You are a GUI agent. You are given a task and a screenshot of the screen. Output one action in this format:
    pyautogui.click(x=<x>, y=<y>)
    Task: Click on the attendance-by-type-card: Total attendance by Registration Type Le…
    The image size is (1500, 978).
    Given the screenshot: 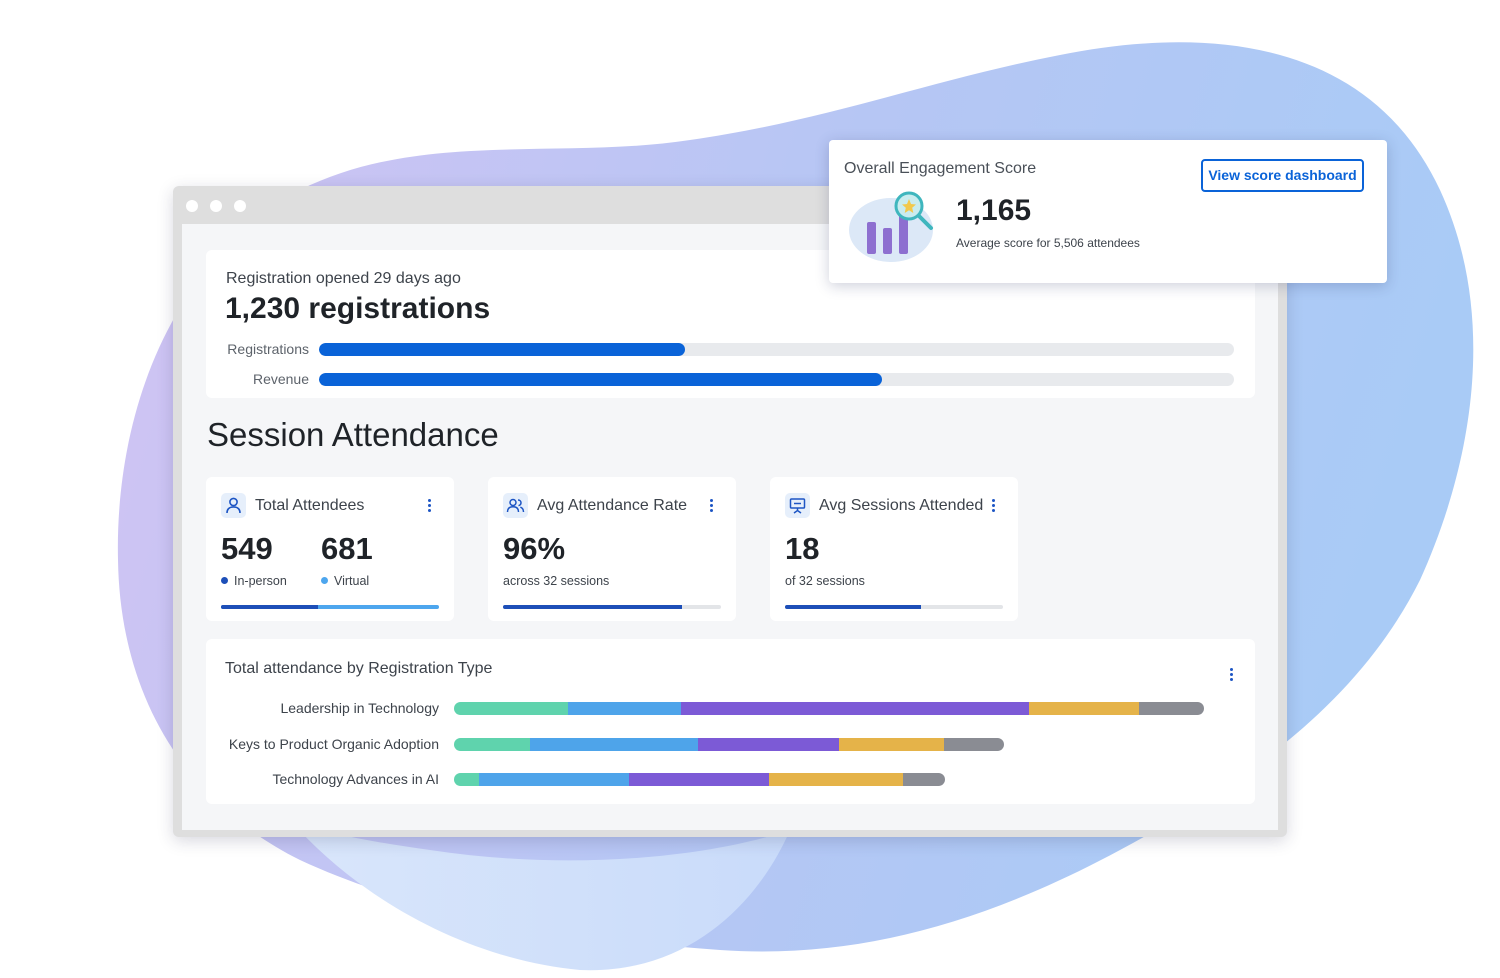 What is the action you would take?
    pyautogui.click(x=730, y=721)
    